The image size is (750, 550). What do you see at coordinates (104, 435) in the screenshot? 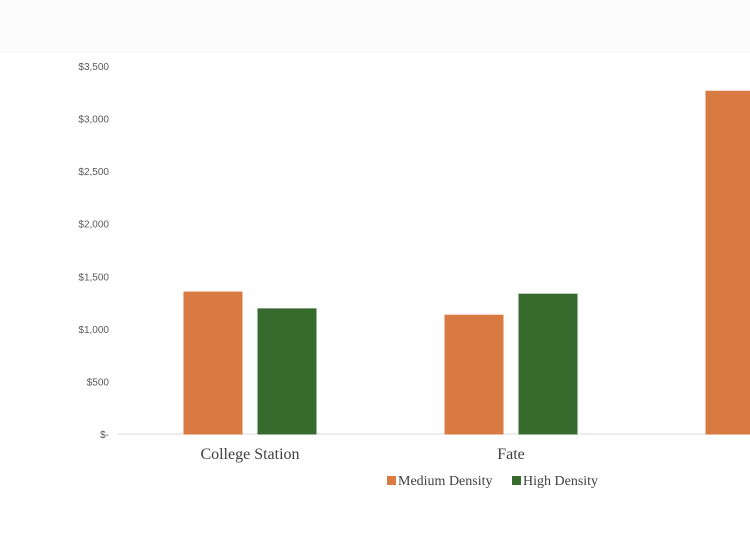
I see `y-tick-label: $-` at bounding box center [104, 435].